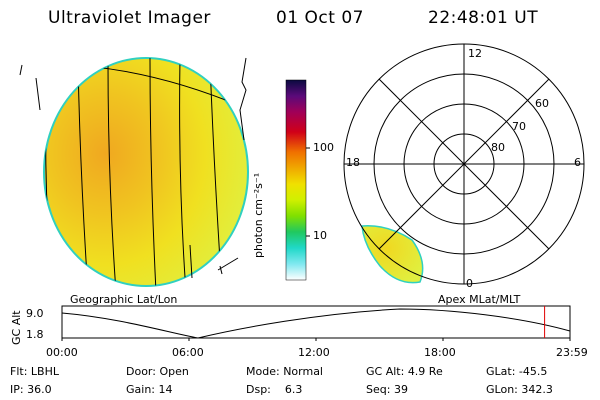 Image resolution: width=600 pixels, height=400 pixels. What do you see at coordinates (274, 389) in the screenshot?
I see `info-dsp: Dsp: 6.3` at bounding box center [274, 389].